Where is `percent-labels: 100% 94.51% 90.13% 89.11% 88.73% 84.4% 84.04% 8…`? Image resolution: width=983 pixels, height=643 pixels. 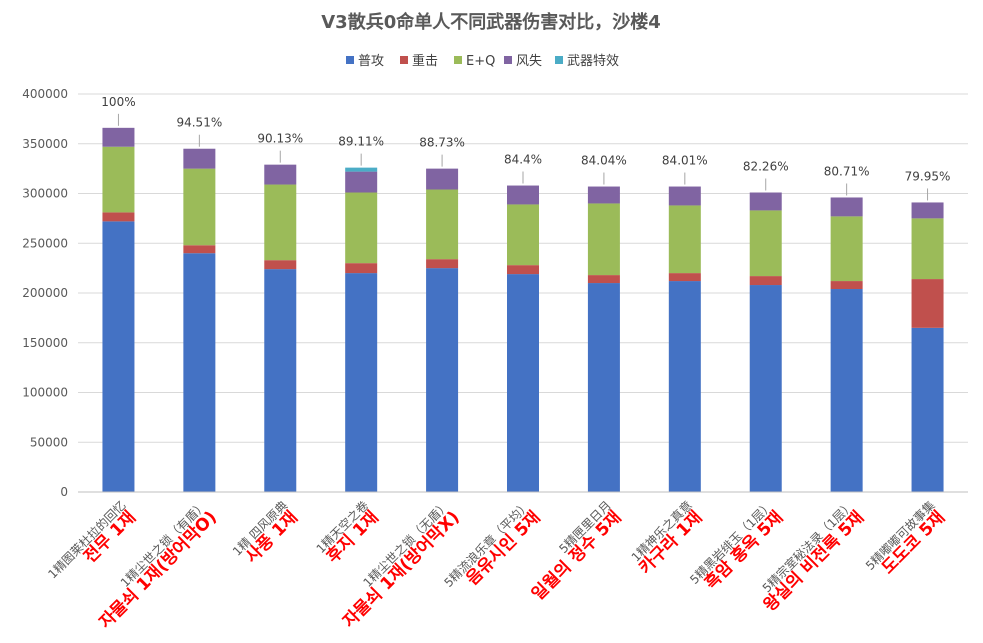 percent-labels: 100% 94.51% 90.13% 89.11% 88.73% 84.4% 84.04% 8… is located at coordinates (525, 148).